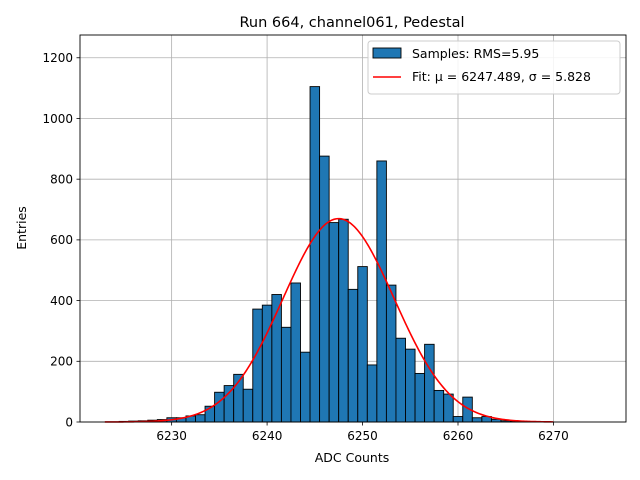 The image size is (640, 480). What do you see at coordinates (57, 119) in the screenshot?
I see `y-tick-label: 1000` at bounding box center [57, 119].